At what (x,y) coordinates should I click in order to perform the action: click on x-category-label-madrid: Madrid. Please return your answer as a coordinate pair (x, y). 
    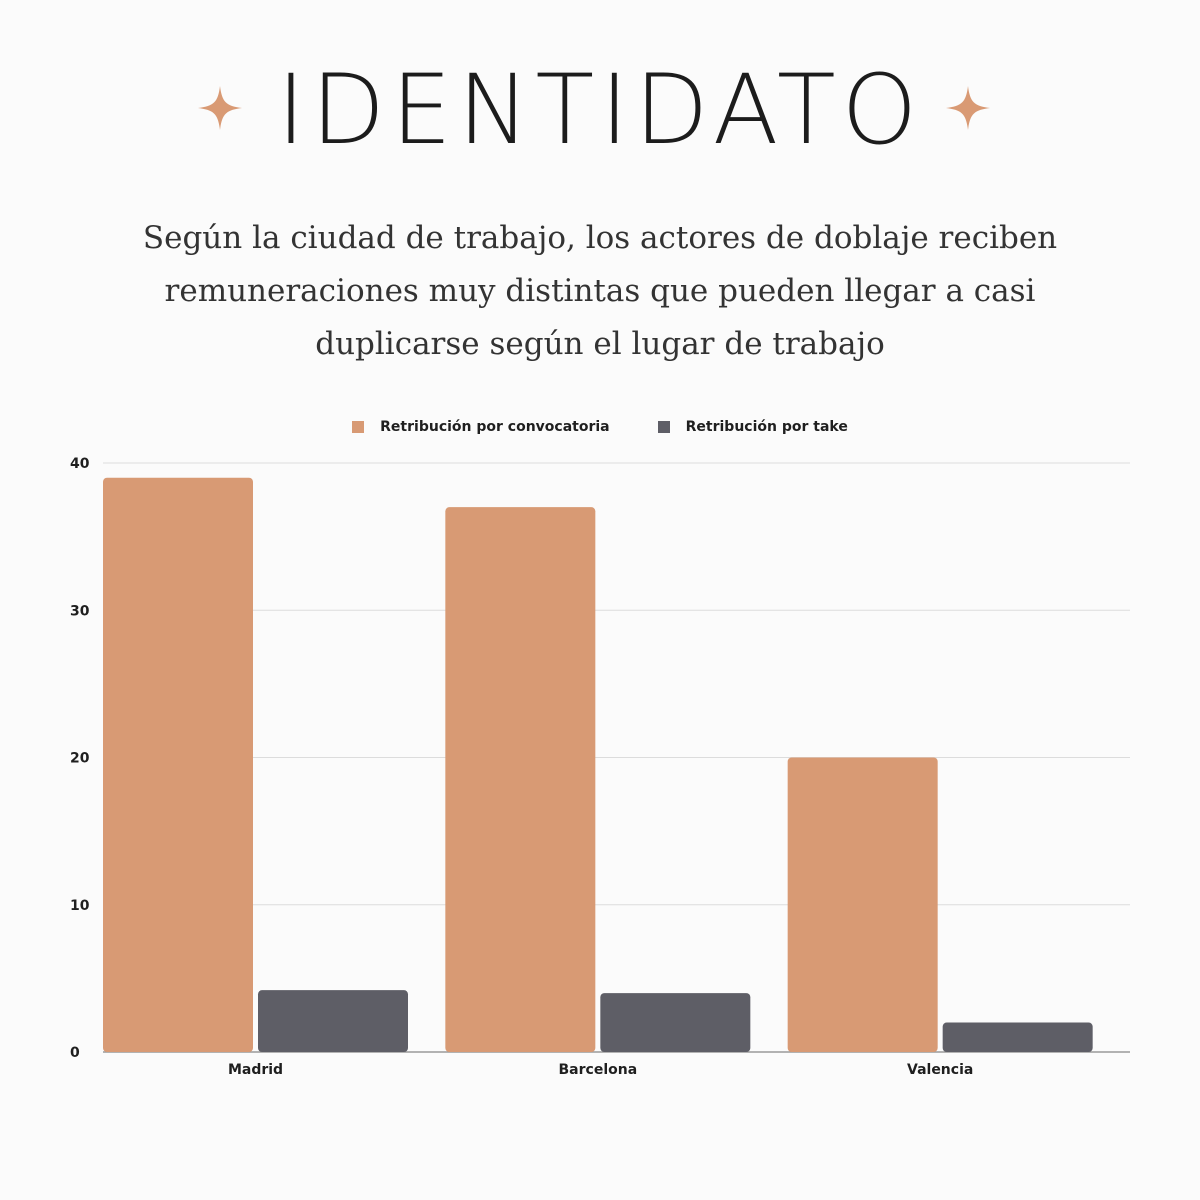
    Looking at the image, I should click on (255, 1070).